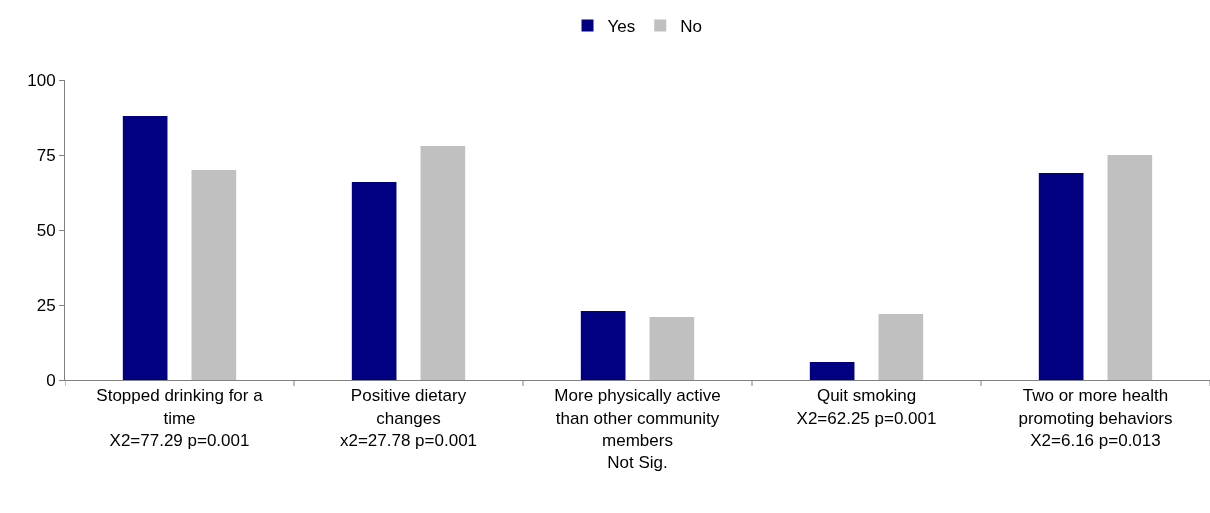 The width and height of the screenshot is (1210, 513). I want to click on y-tick-label: 100, so click(41, 80).